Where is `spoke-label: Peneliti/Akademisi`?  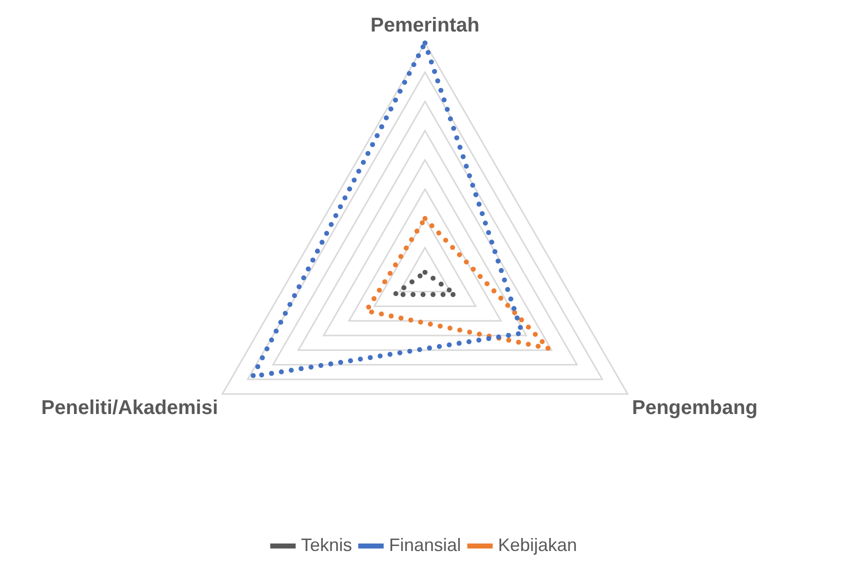
spoke-label: Peneliti/Akademisi is located at coordinates (129, 408).